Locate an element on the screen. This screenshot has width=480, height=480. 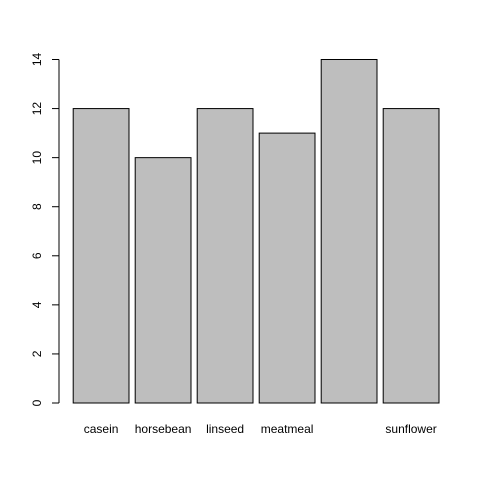
y-tick-label-2: 2 is located at coordinates (37, 353).